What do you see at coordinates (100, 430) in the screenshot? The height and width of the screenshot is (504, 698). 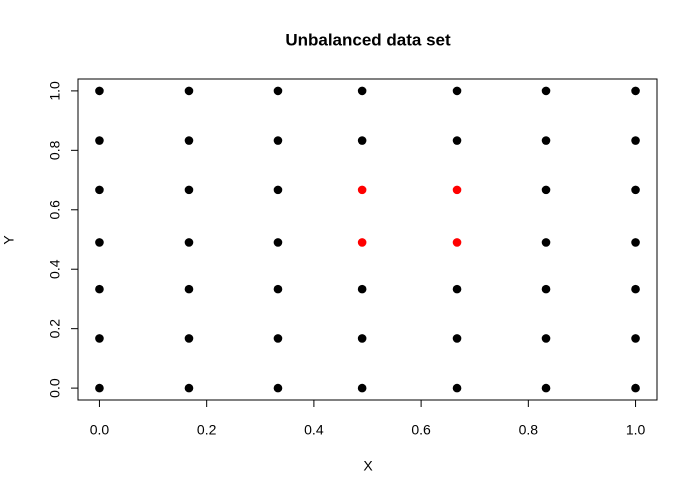 I see `x-tick-label: 0.0` at bounding box center [100, 430].